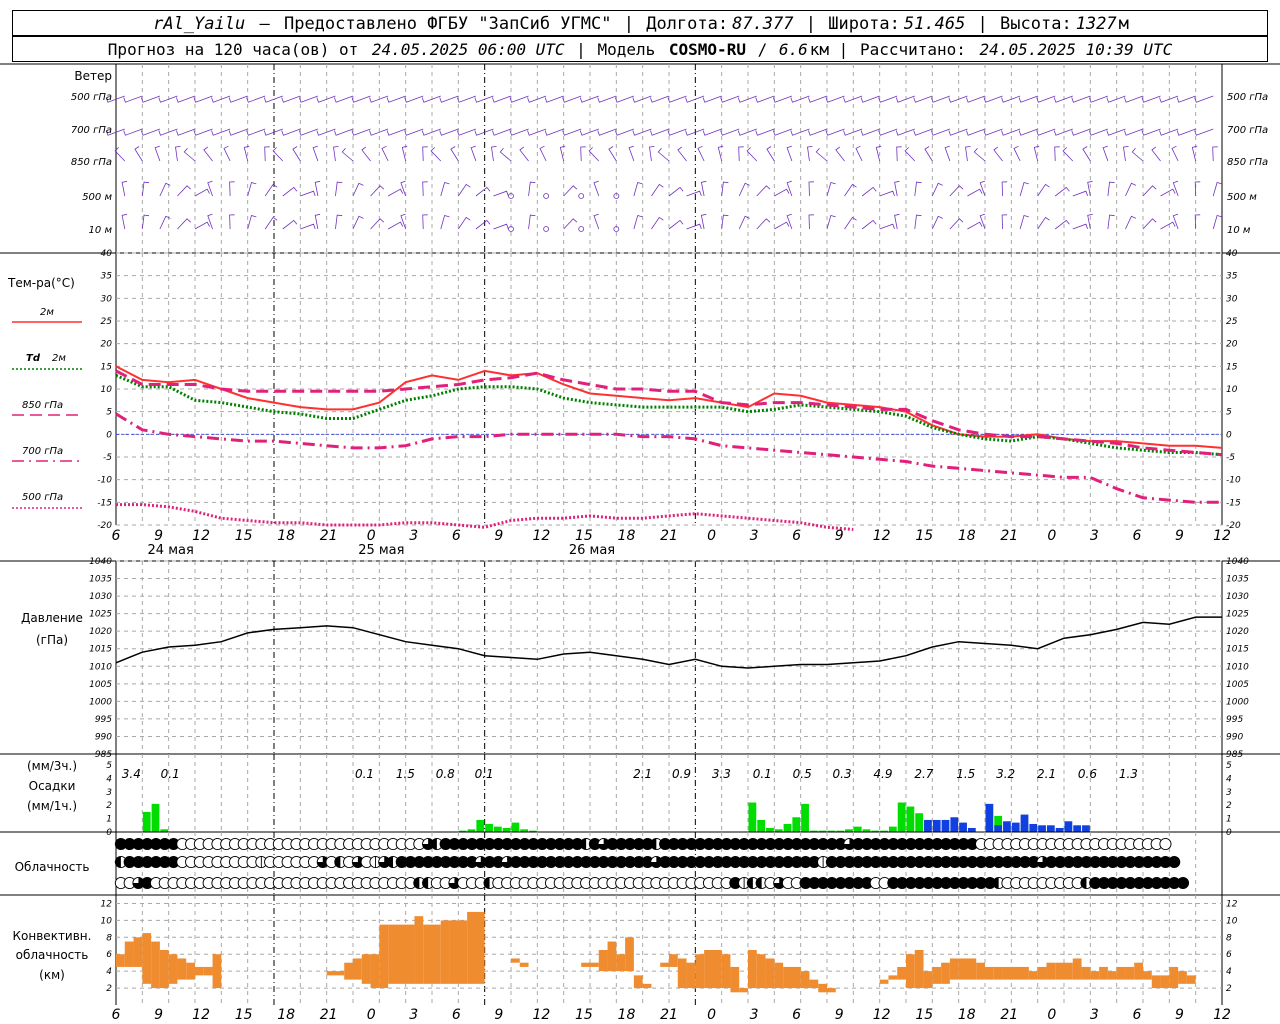 The height and width of the screenshot is (1024, 1280). What do you see at coordinates (41, 283) in the screenshot?
I see `temp-title: Тем-ра(°C)` at bounding box center [41, 283].